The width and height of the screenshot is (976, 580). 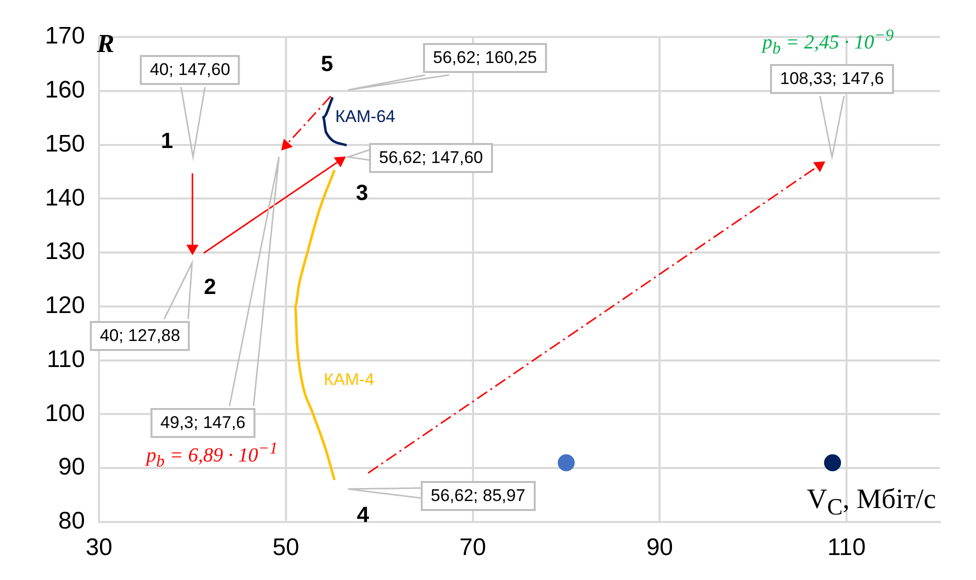 I want to click on y-tick-label: 80, so click(x=71, y=521).